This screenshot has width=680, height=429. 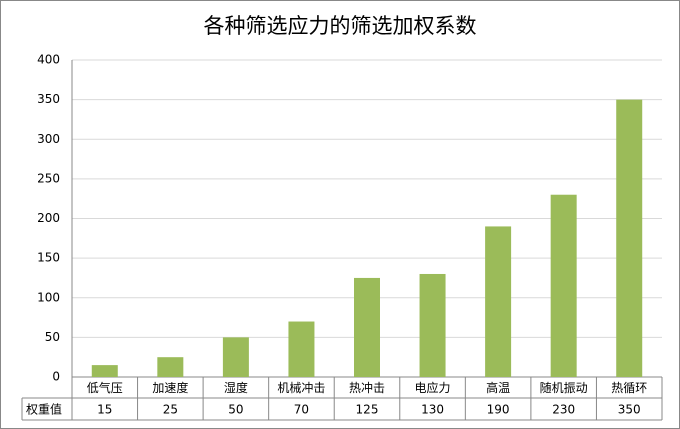 What do you see at coordinates (56, 377) in the screenshot?
I see `y-tick-label: 0` at bounding box center [56, 377].